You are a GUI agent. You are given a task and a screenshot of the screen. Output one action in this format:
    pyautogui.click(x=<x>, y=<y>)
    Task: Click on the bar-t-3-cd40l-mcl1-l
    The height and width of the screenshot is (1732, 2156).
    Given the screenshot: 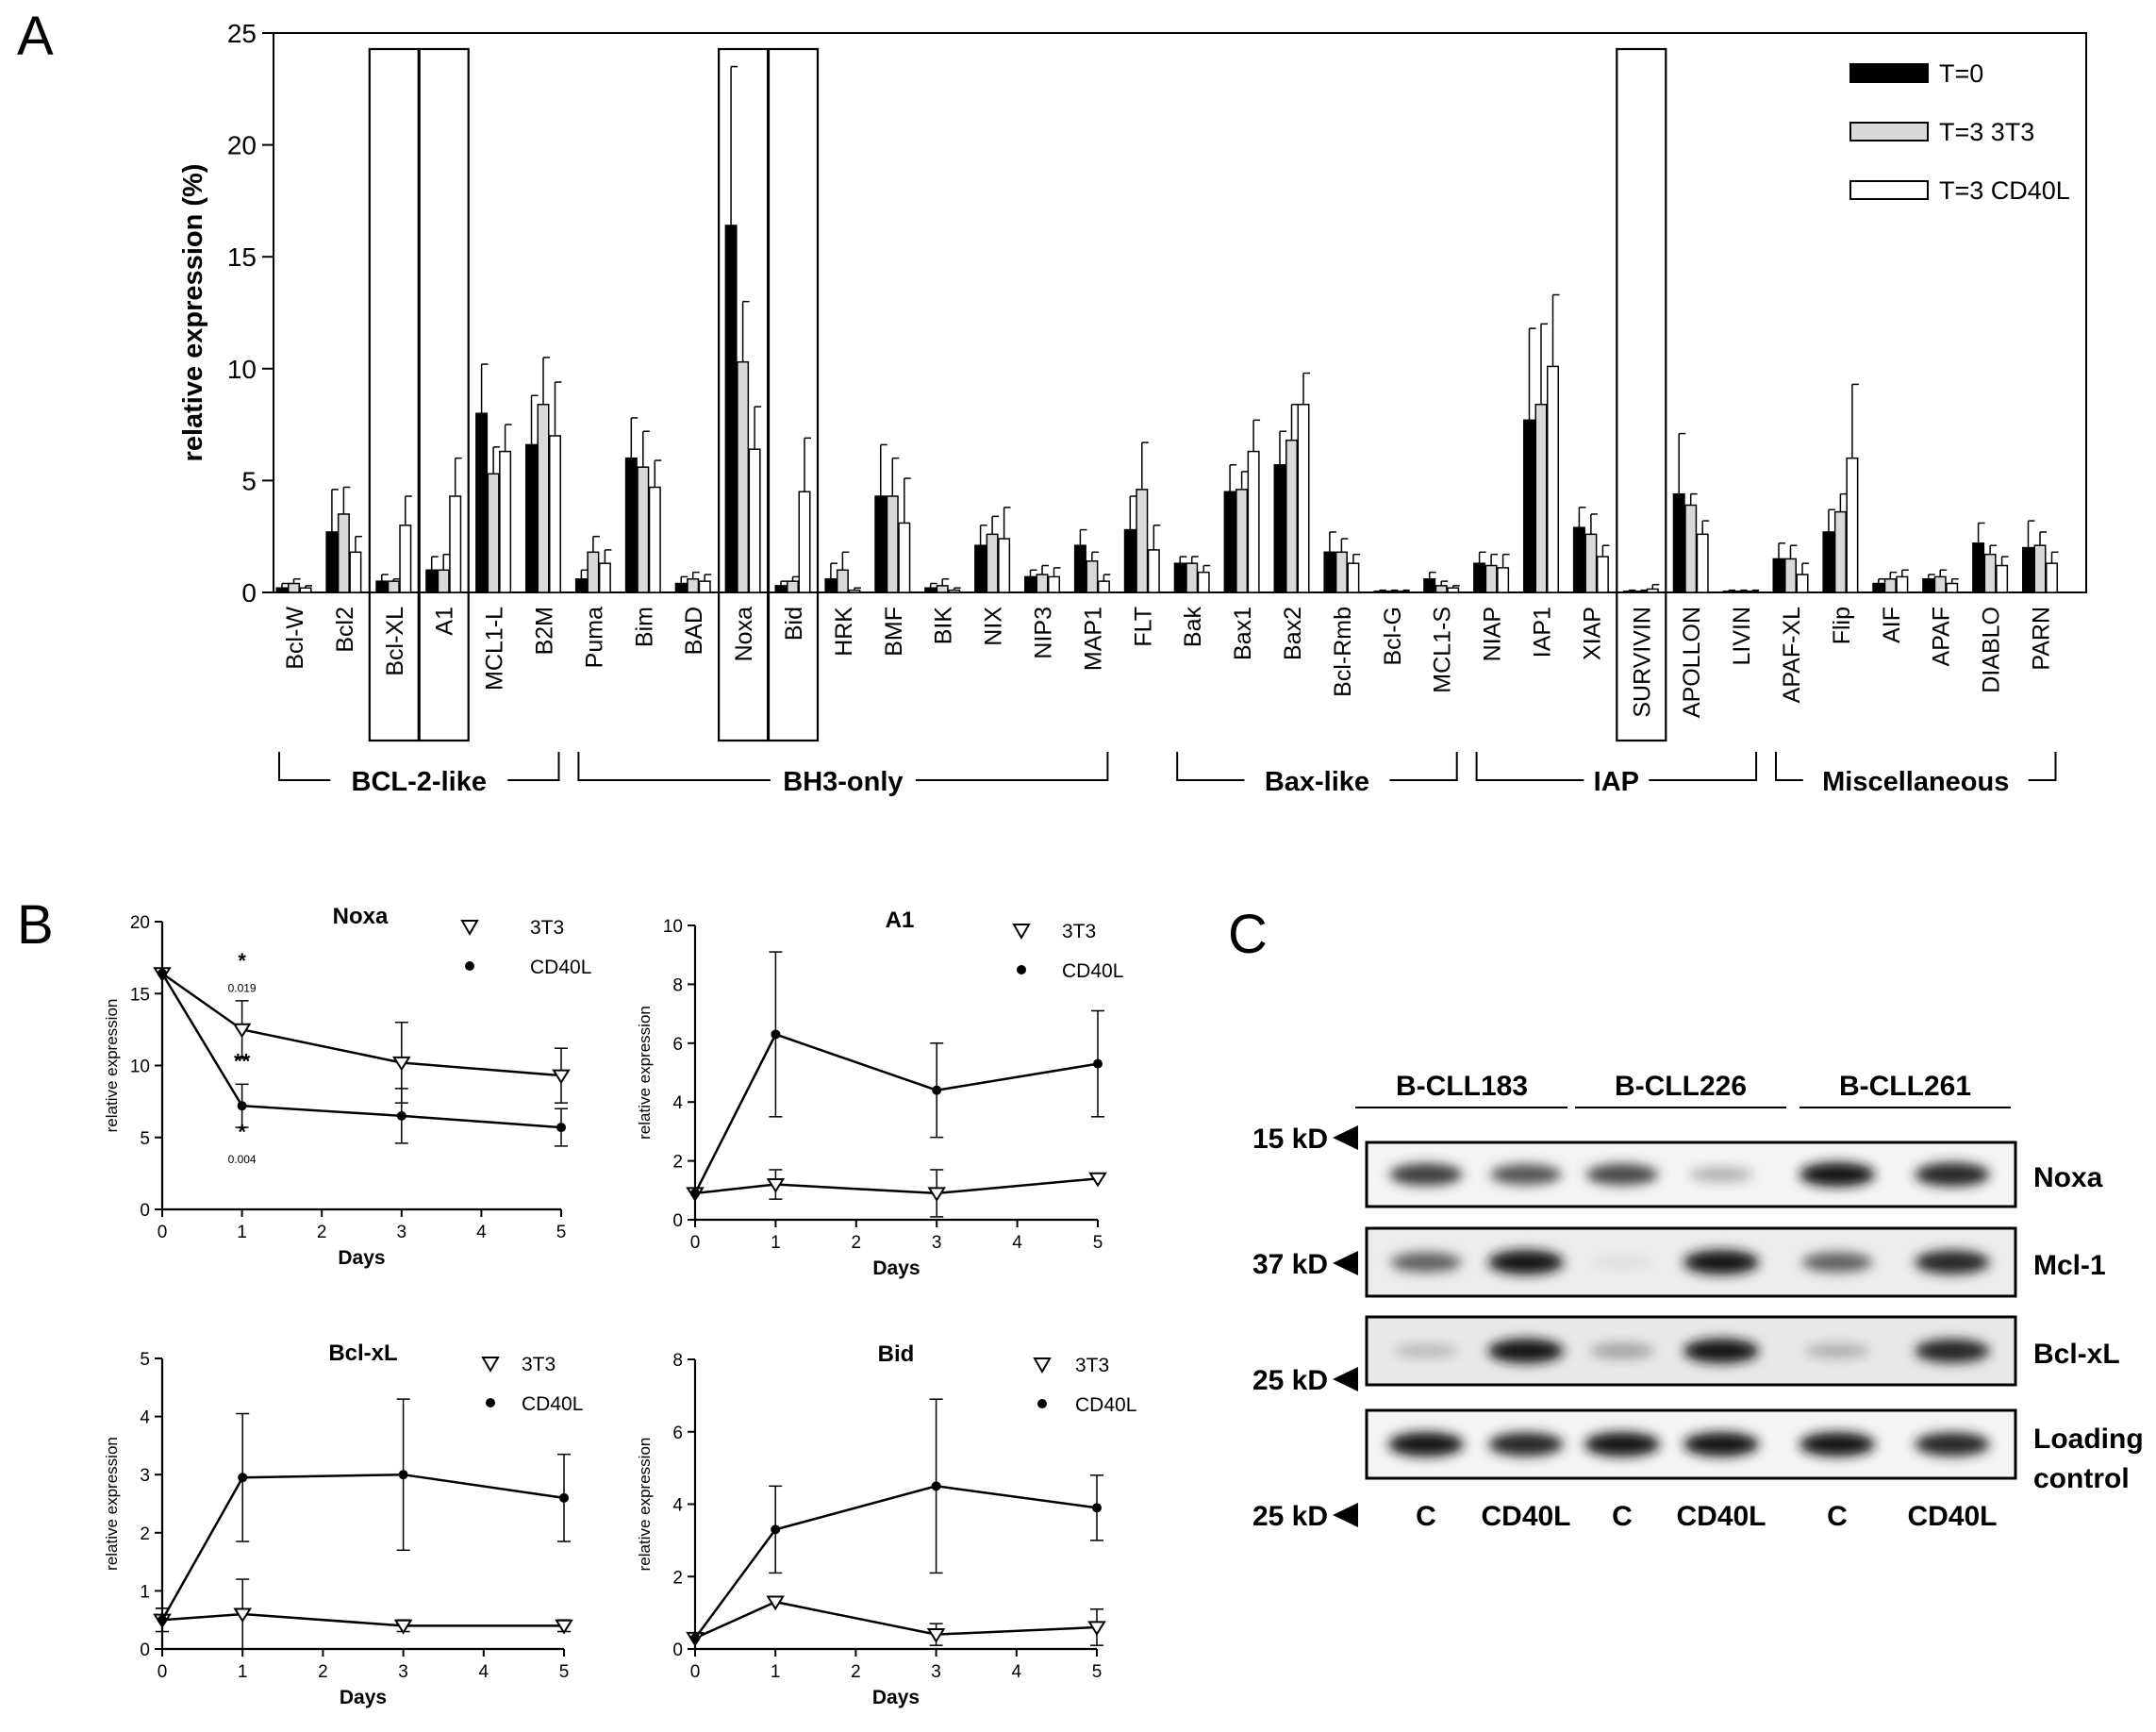 What is the action you would take?
    pyautogui.click(x=505, y=521)
    